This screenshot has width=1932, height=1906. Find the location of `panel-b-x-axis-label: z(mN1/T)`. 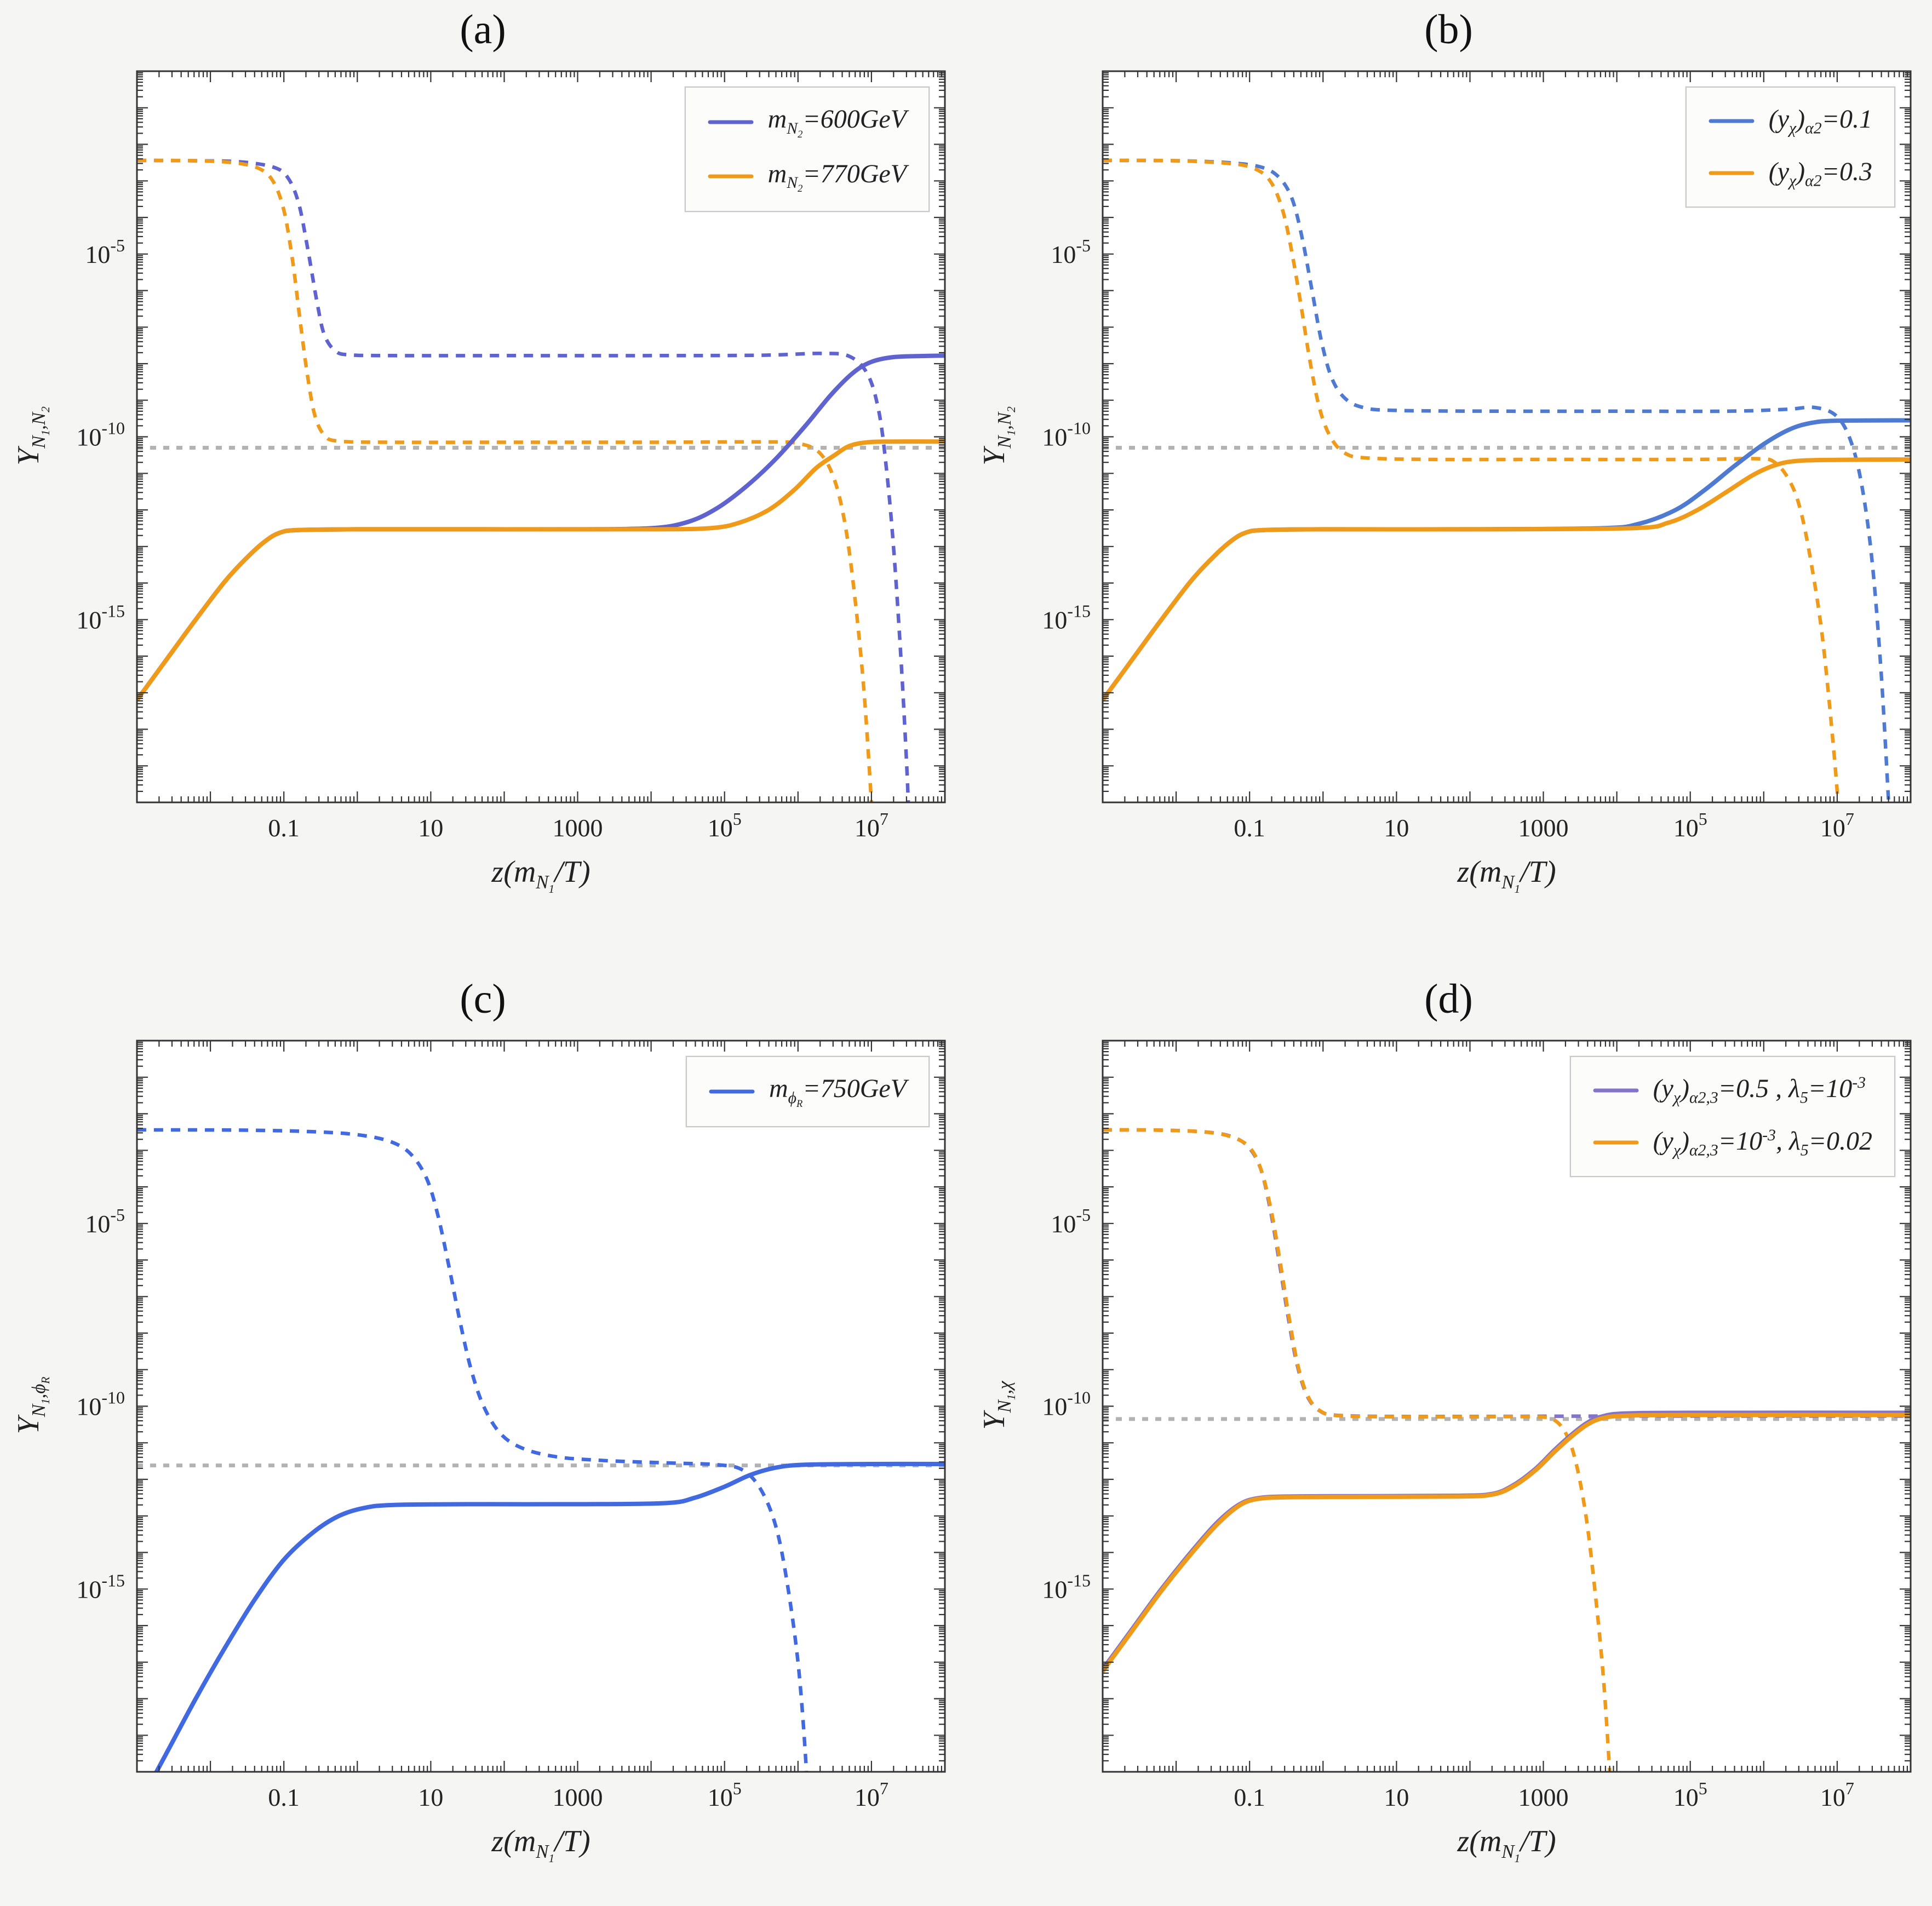

panel-b-x-axis-label: z(mN1/T) is located at coordinates (1506, 875).